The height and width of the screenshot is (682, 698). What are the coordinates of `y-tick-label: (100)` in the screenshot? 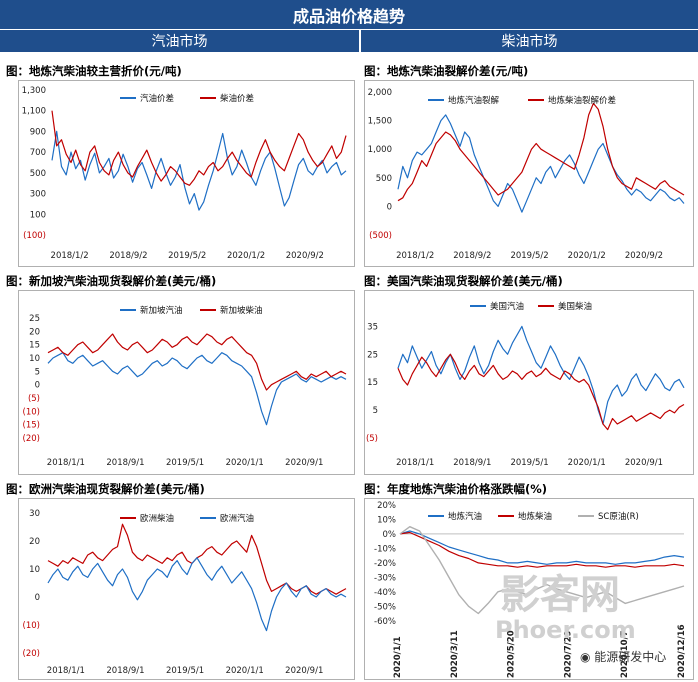 It's located at (34, 236).